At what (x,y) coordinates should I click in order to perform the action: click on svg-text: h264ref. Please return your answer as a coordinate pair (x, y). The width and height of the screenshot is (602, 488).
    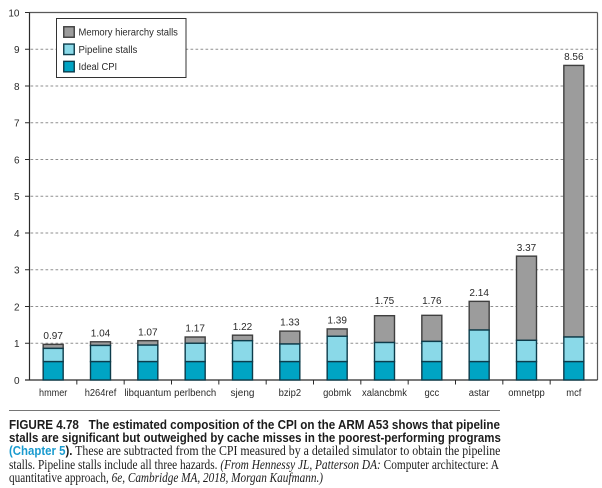
    Looking at the image, I should click on (101, 393).